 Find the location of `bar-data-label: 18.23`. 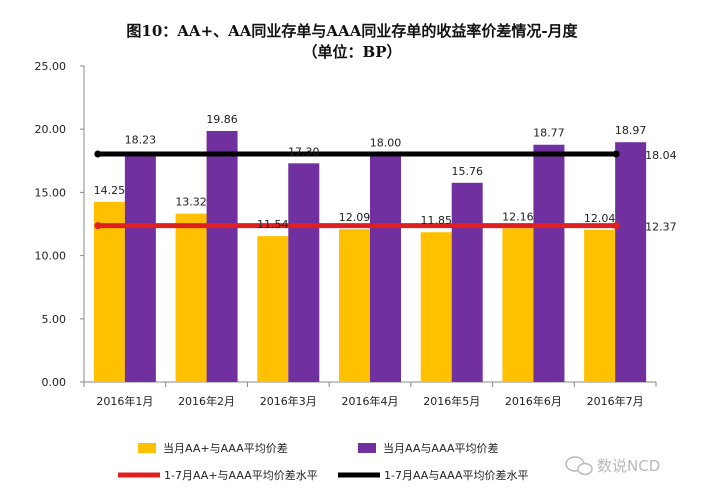

bar-data-label: 18.23 is located at coordinates (141, 140).